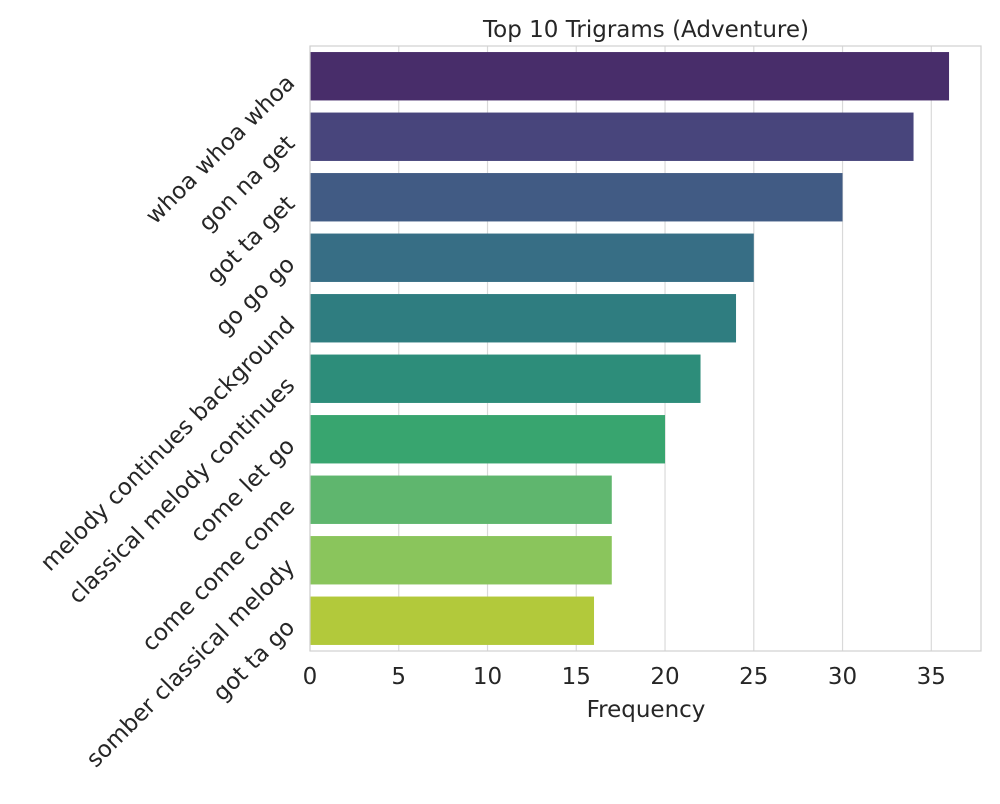  I want to click on x-tick-label: 5, so click(398, 677).